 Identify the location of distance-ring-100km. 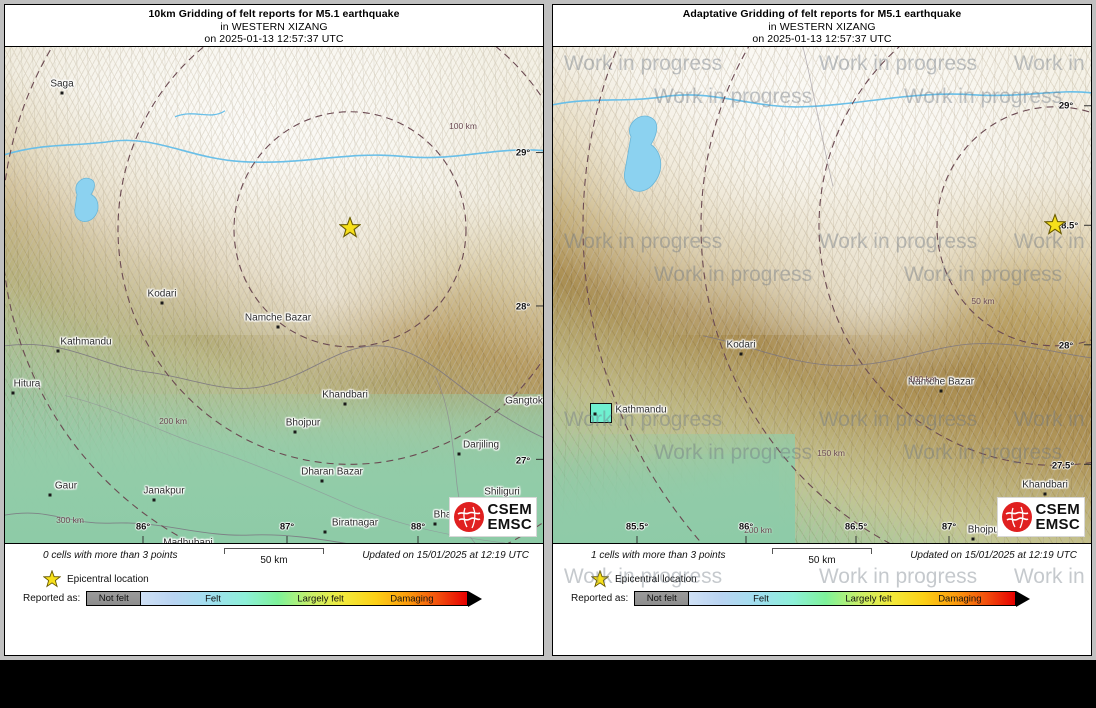
(350, 229).